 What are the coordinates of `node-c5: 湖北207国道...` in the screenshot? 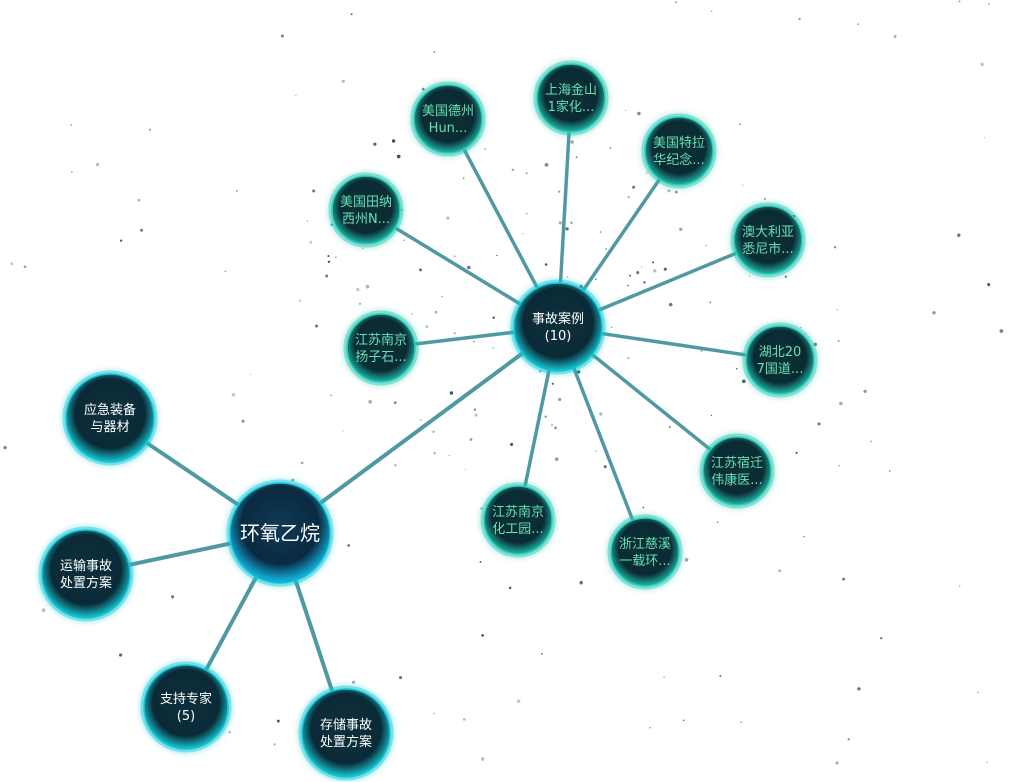 It's located at (780, 360).